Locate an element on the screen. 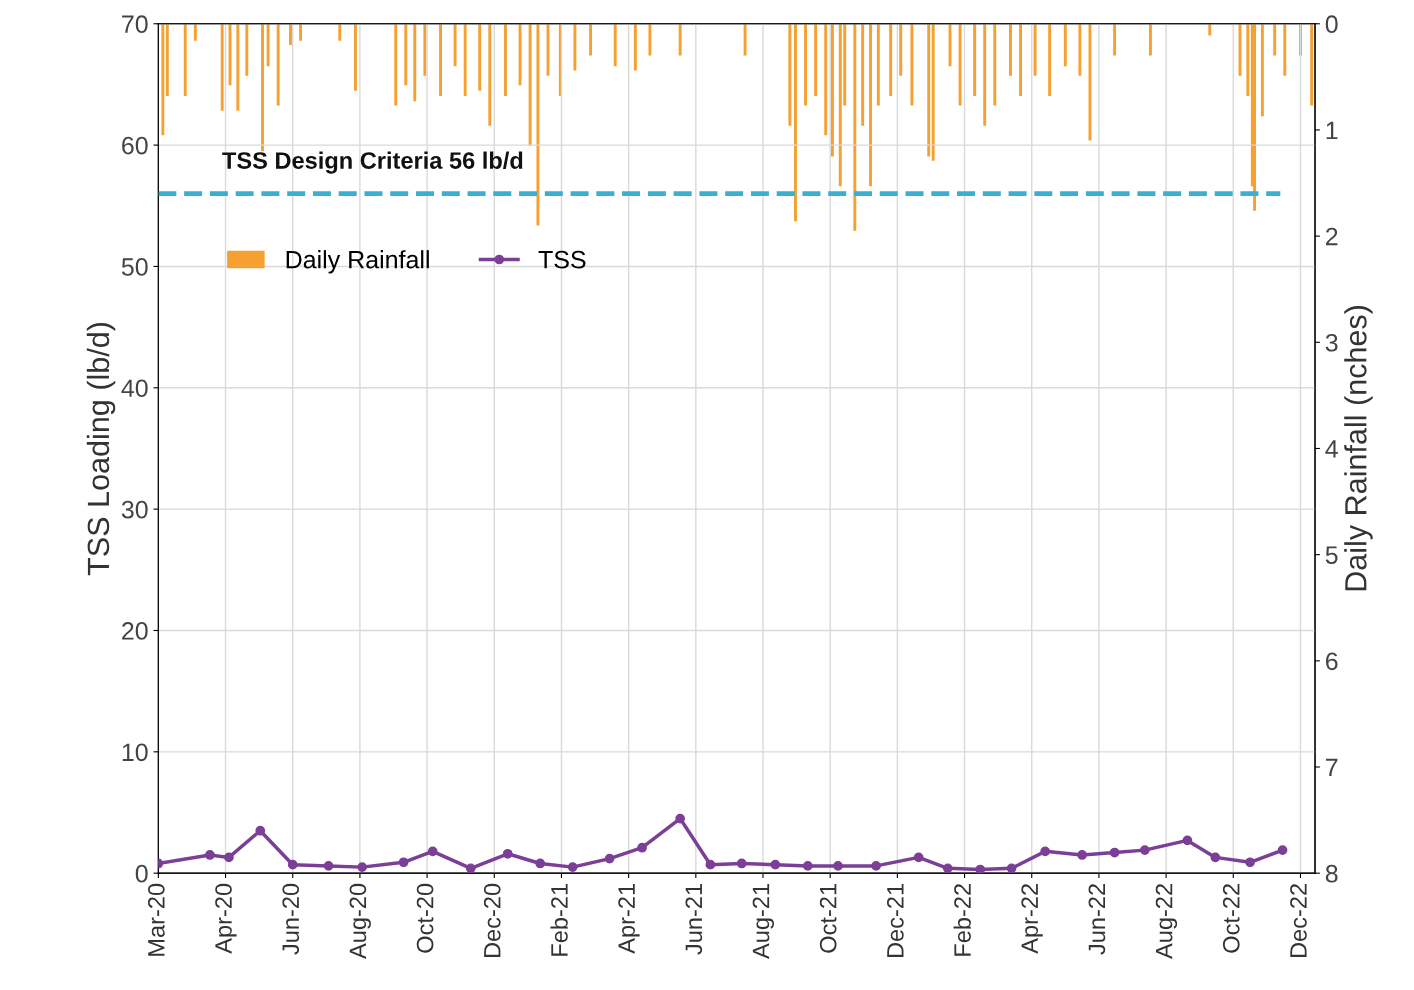  y2-tick-label: 3 is located at coordinates (1331, 342).